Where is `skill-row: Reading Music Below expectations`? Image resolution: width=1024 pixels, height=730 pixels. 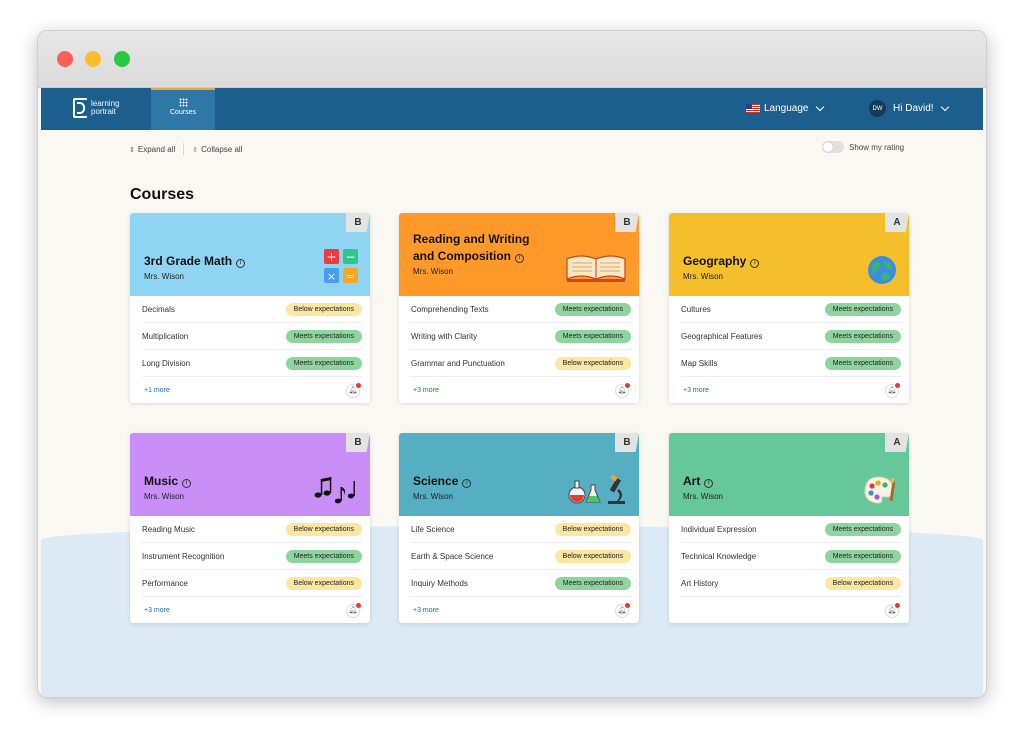
skill-row: Reading Music Below expectations is located at coordinates (252, 529).